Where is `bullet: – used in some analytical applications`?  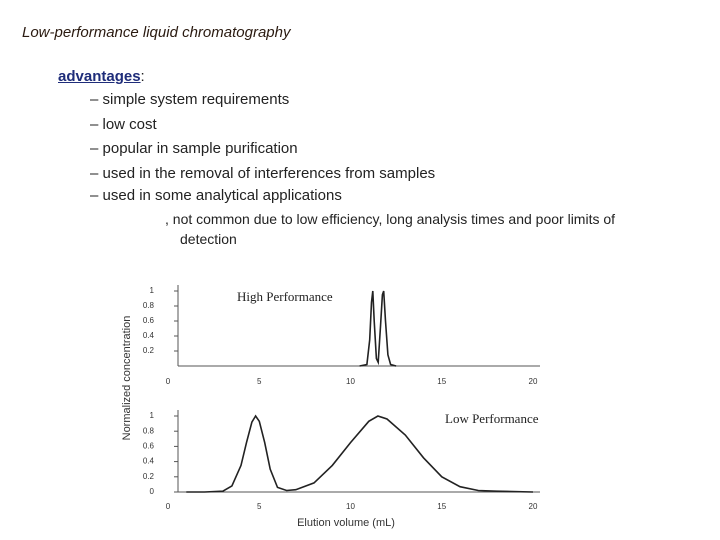
bullet: – used in some analytical applications is located at coordinates (216, 195).